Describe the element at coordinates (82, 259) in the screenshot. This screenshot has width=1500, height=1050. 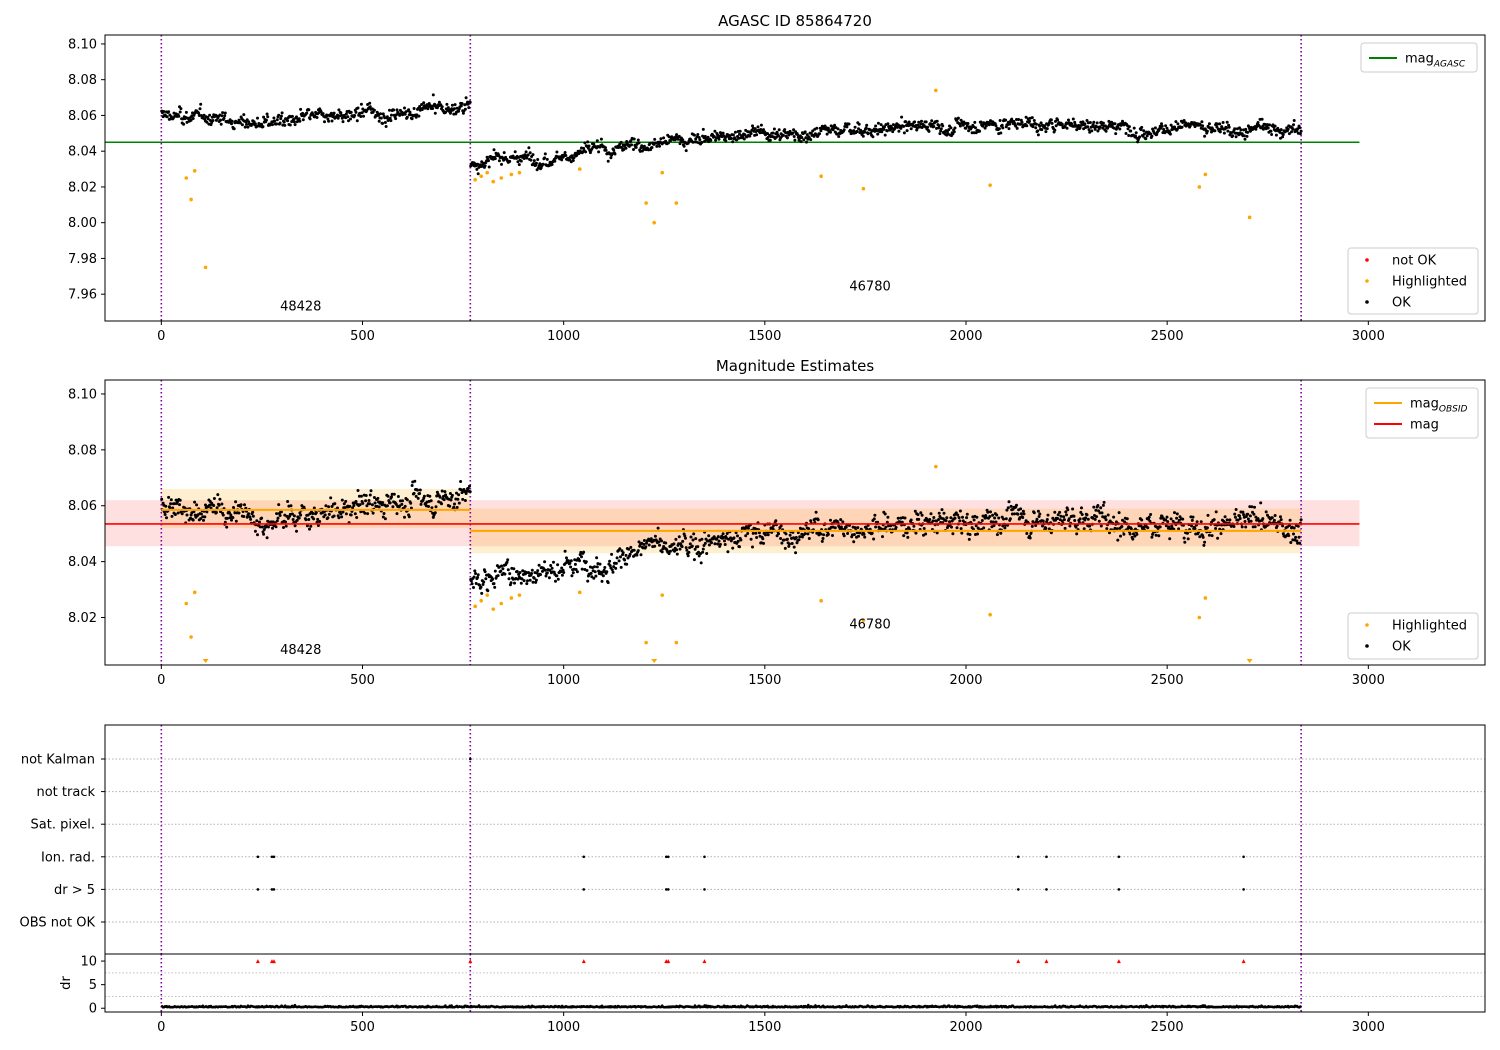
I see `y-tick-label: 7.98` at that location.